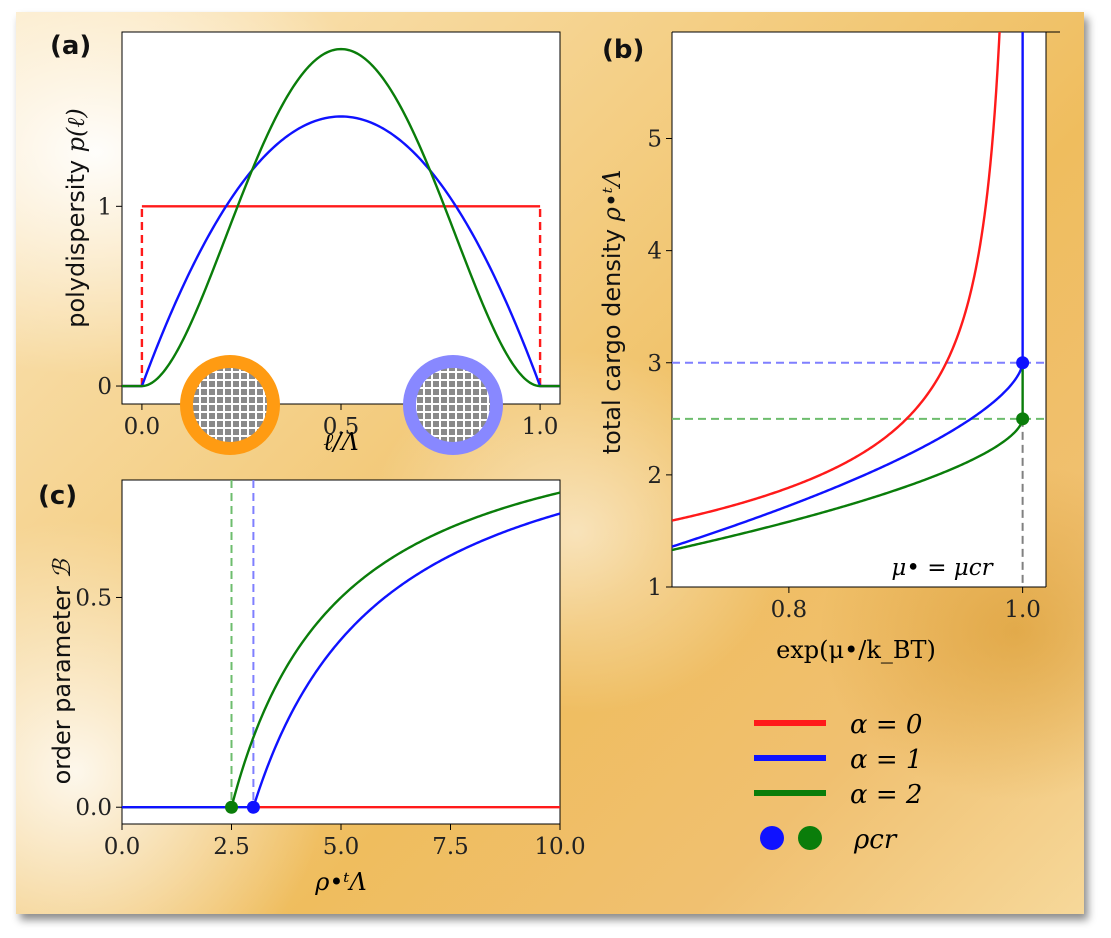 The image size is (1111, 938). I want to click on panel-b-ytick-label: 4, so click(654, 252).